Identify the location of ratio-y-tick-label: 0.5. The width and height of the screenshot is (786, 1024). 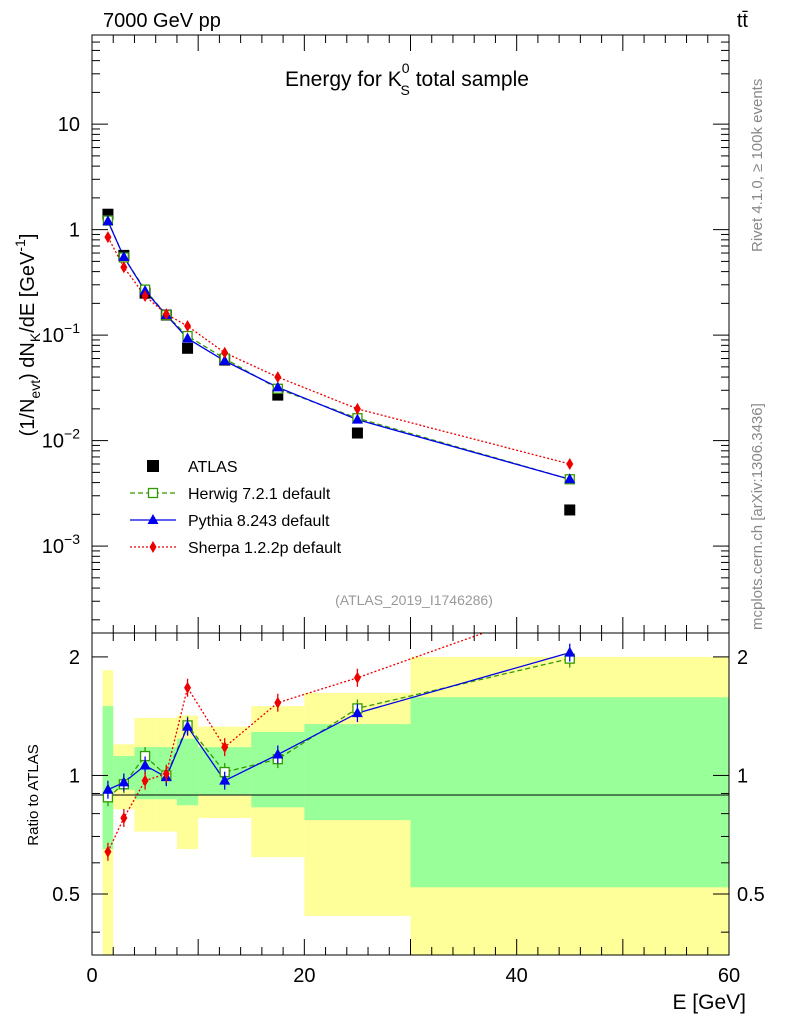
(66, 895).